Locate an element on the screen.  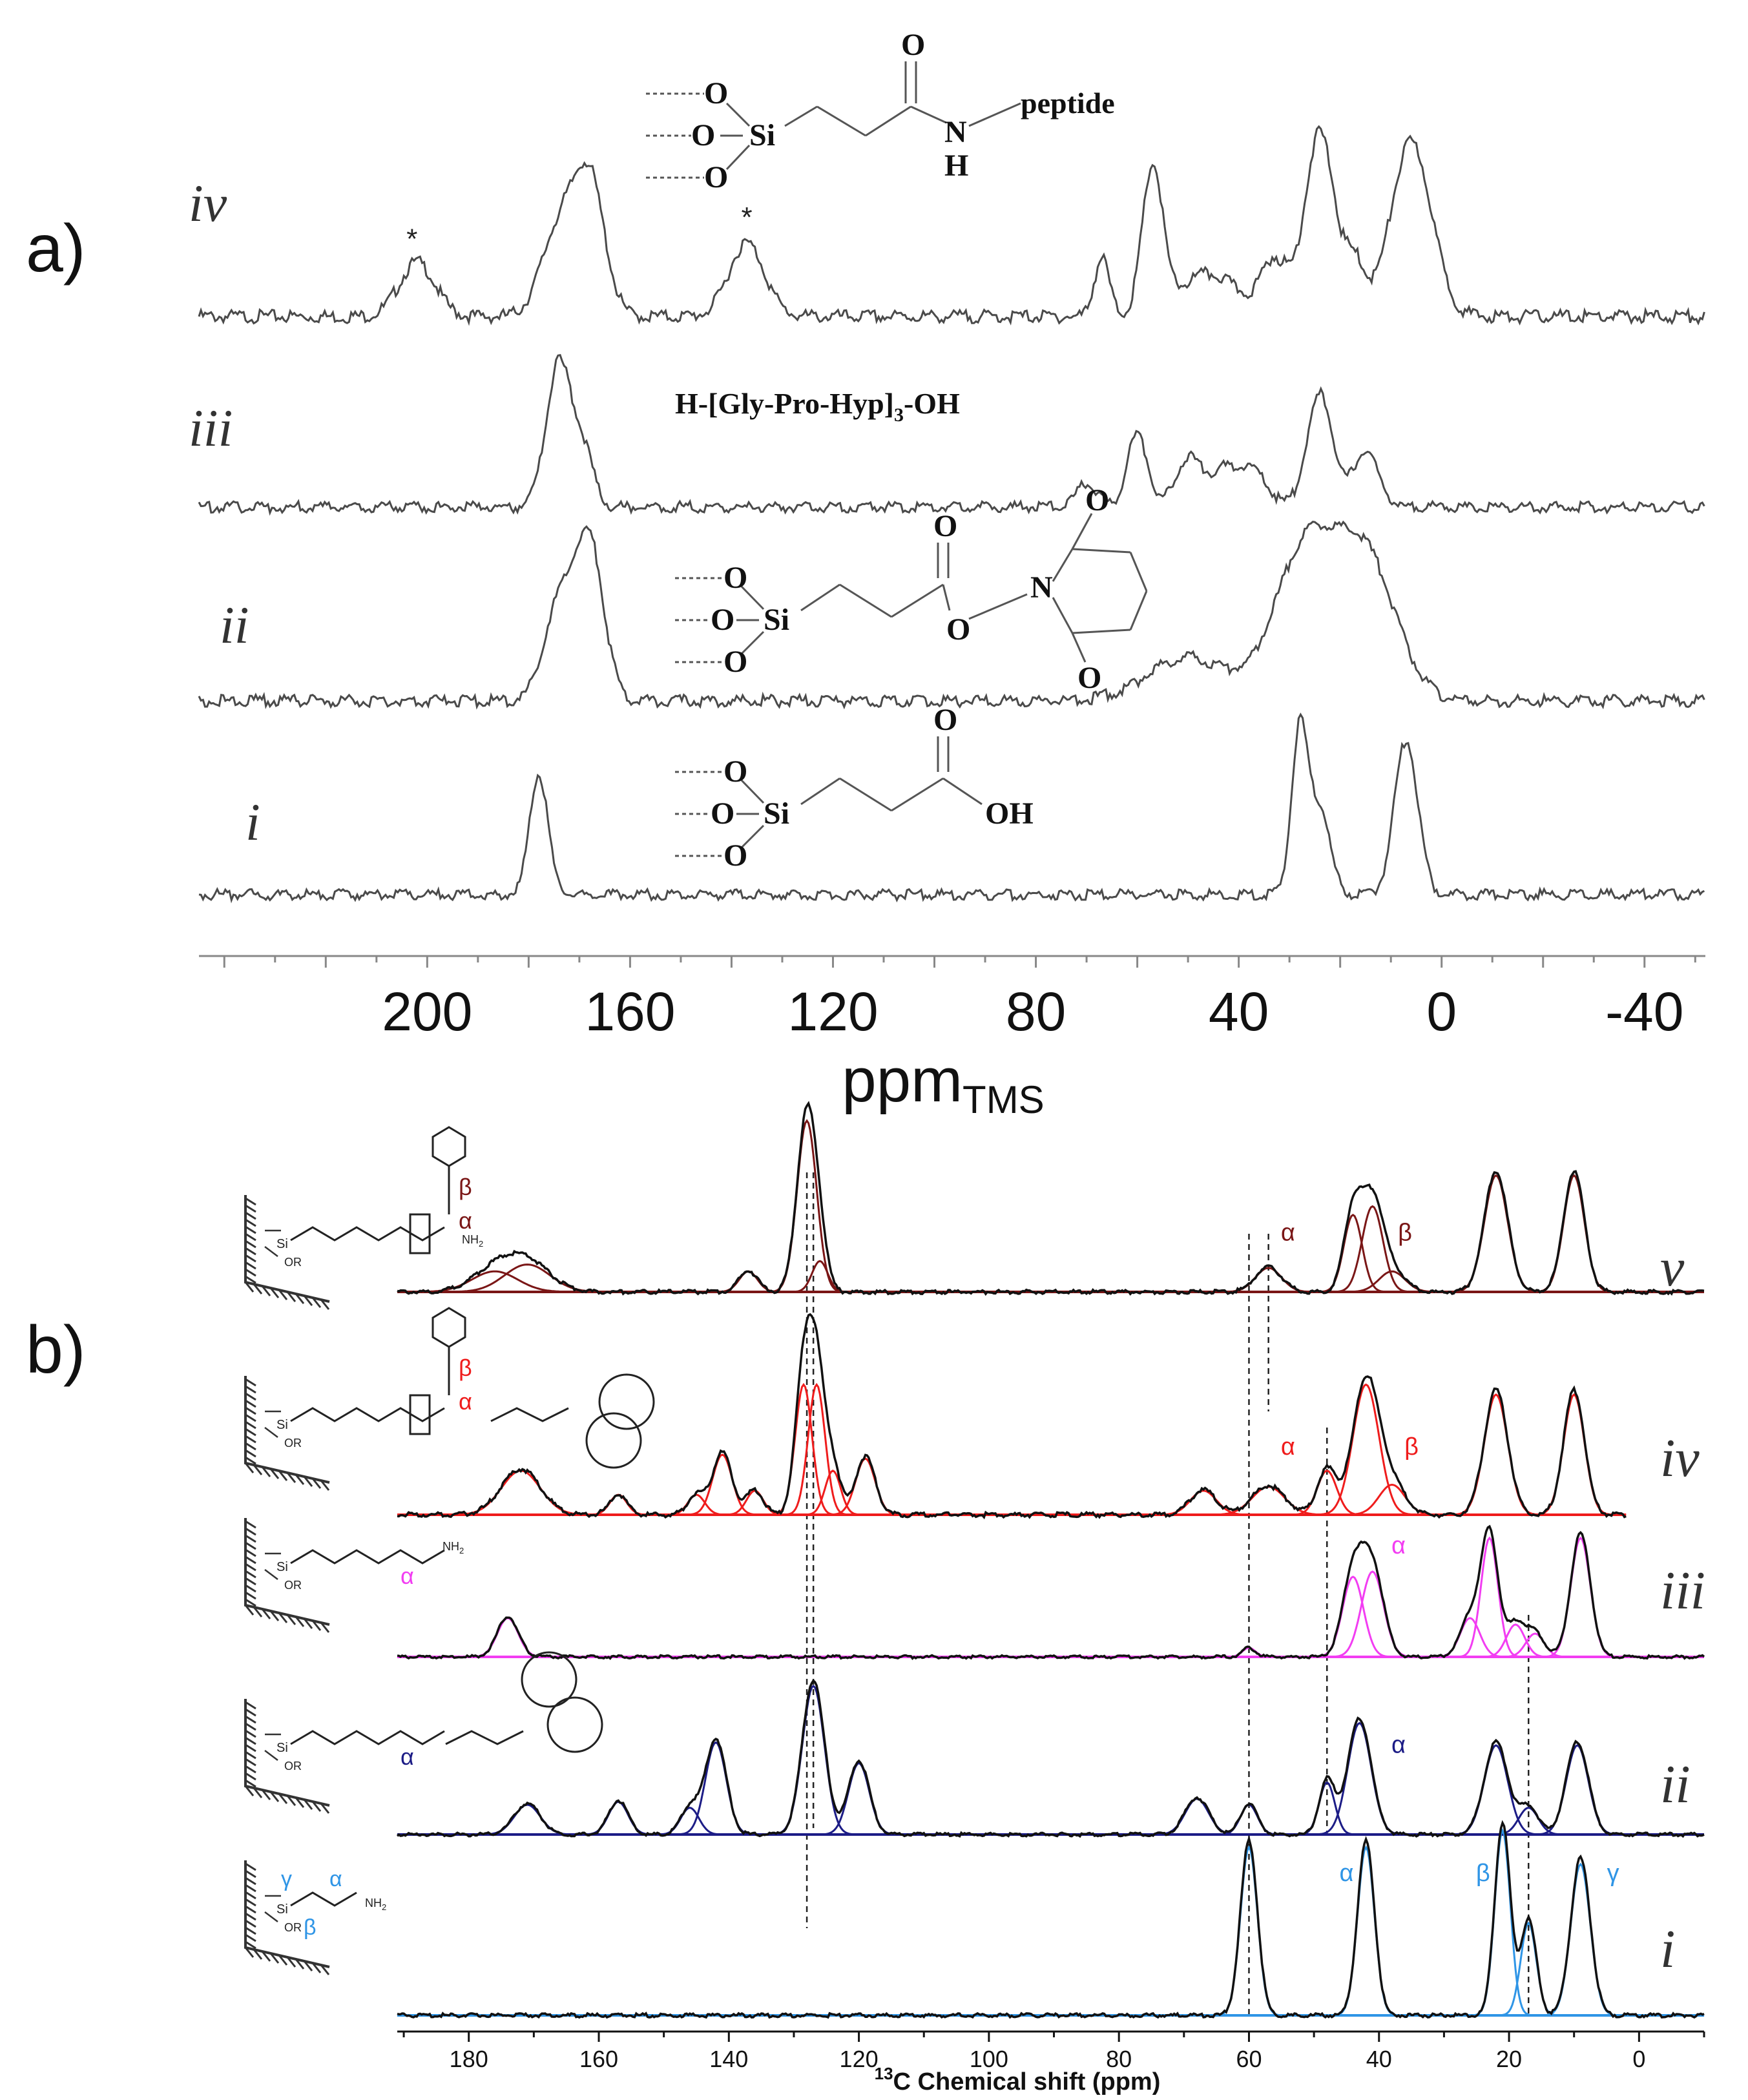
b-x-axis-title: 13C Chemical shift (ppm) is located at coordinates (1018, 2079).